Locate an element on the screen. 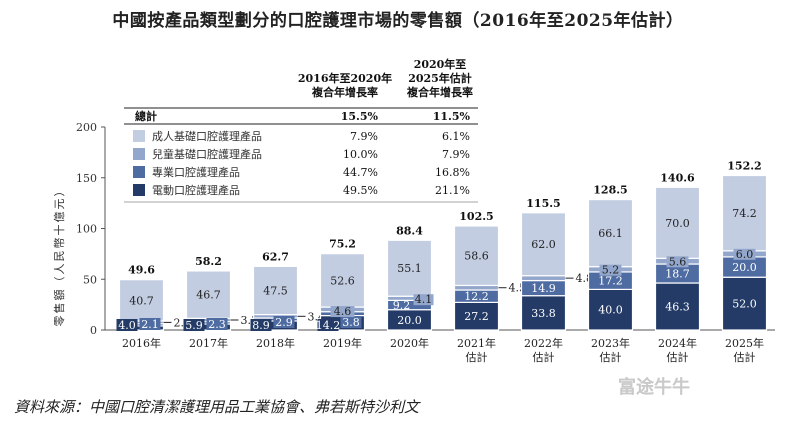 The width and height of the screenshot is (796, 427). bar-total-label: 152.2 is located at coordinates (744, 166).